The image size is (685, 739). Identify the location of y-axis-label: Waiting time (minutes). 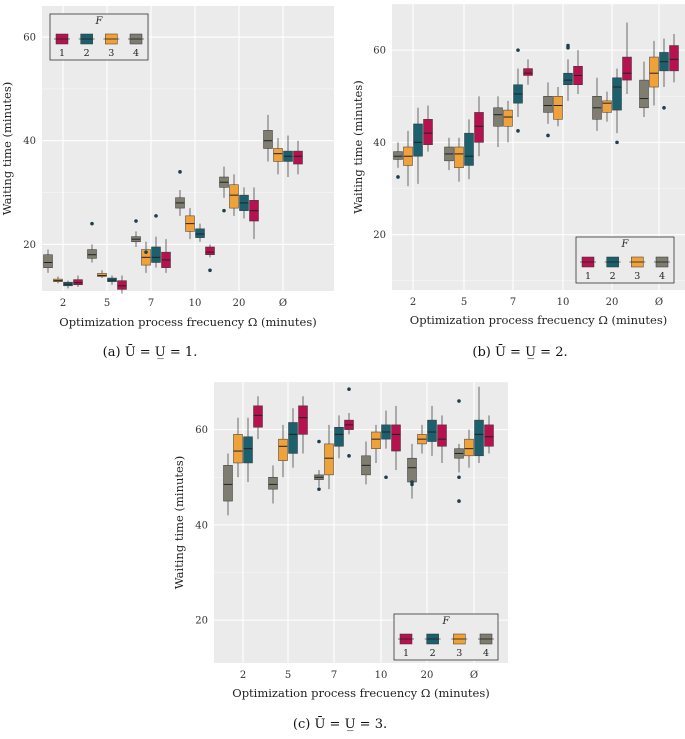
(358, 146).